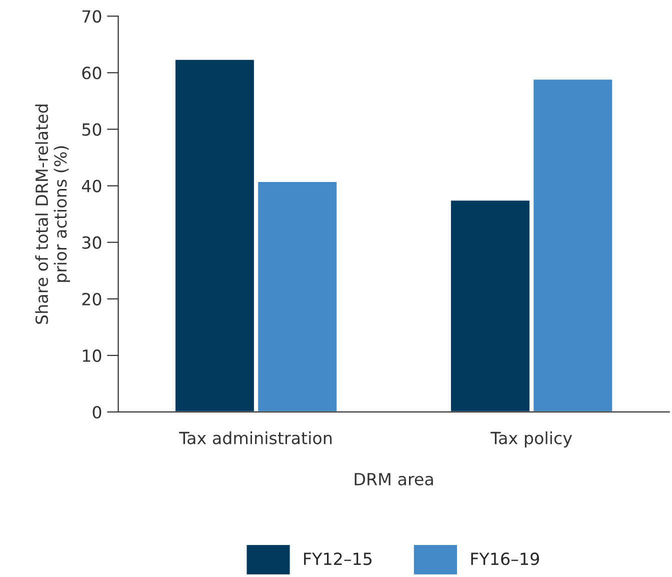  What do you see at coordinates (92, 129) in the screenshot?
I see `y-tick-label: 50` at bounding box center [92, 129].